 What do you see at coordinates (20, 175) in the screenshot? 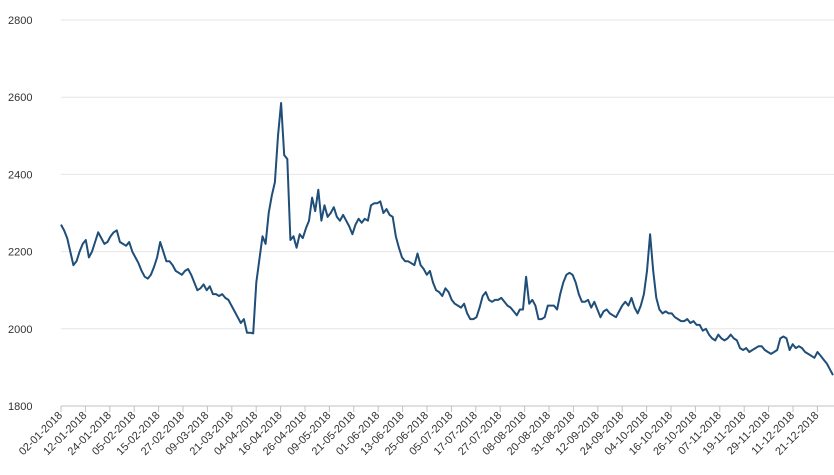
I see `y-tick-label: 2400` at bounding box center [20, 175].